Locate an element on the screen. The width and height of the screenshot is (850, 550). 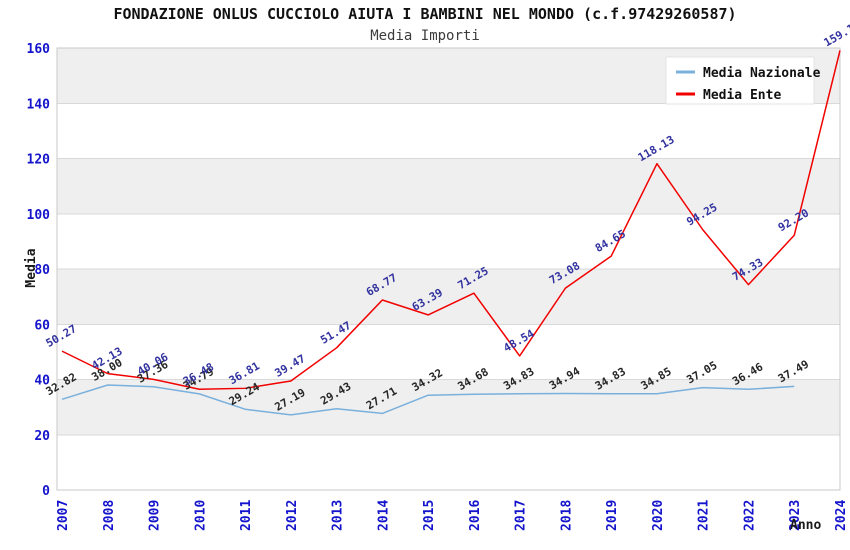
y-tick-label: 40 is located at coordinates (42, 381).